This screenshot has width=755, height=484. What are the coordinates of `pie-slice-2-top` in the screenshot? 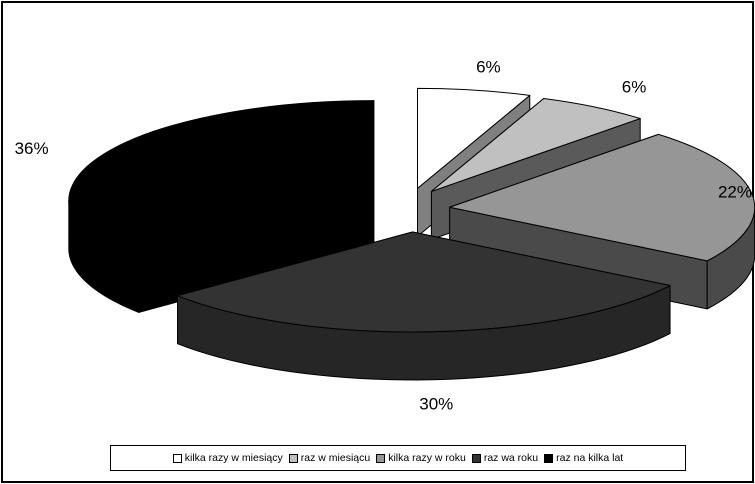 It's located at (602, 197).